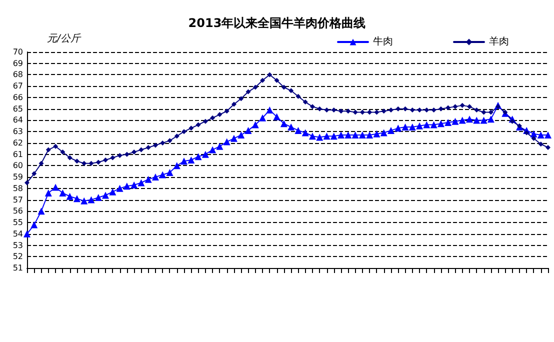 This screenshot has width=554, height=342. What do you see at coordinates (17, 233) in the screenshot?
I see `y-tick-label: 54` at bounding box center [17, 233].